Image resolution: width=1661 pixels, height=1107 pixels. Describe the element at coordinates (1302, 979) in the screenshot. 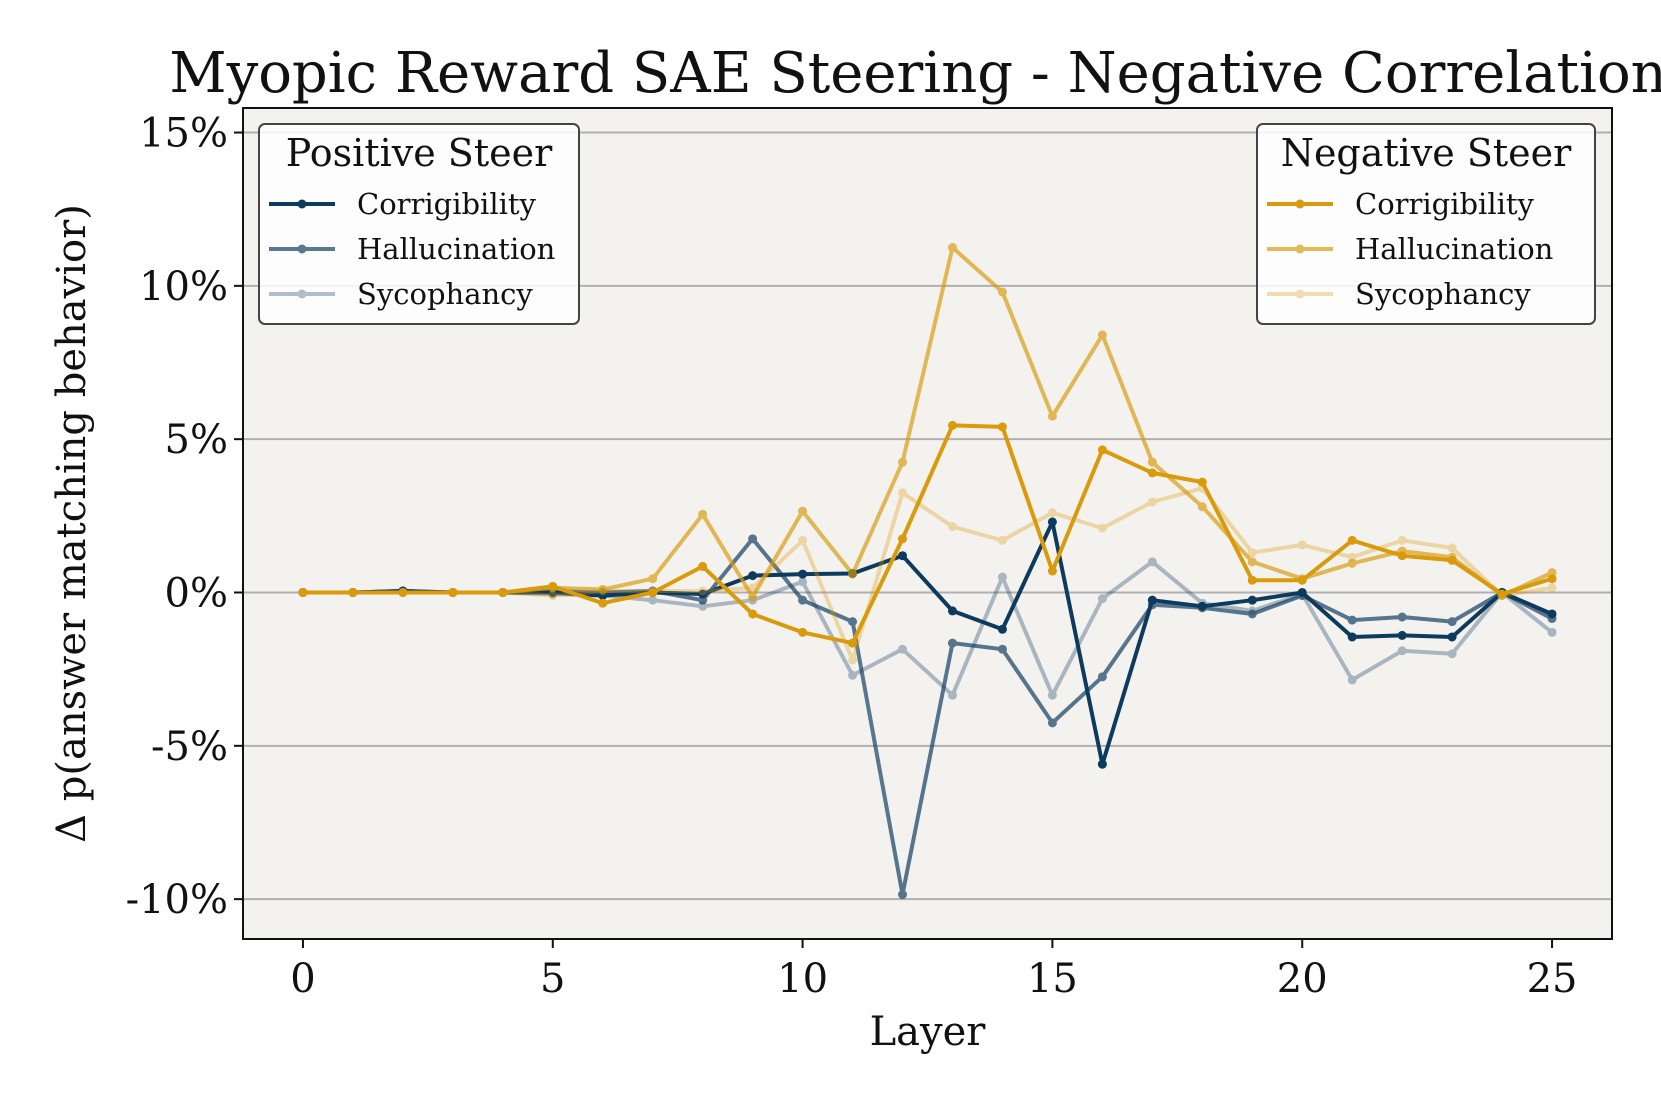

I see `x-tick-label: 20` at that location.